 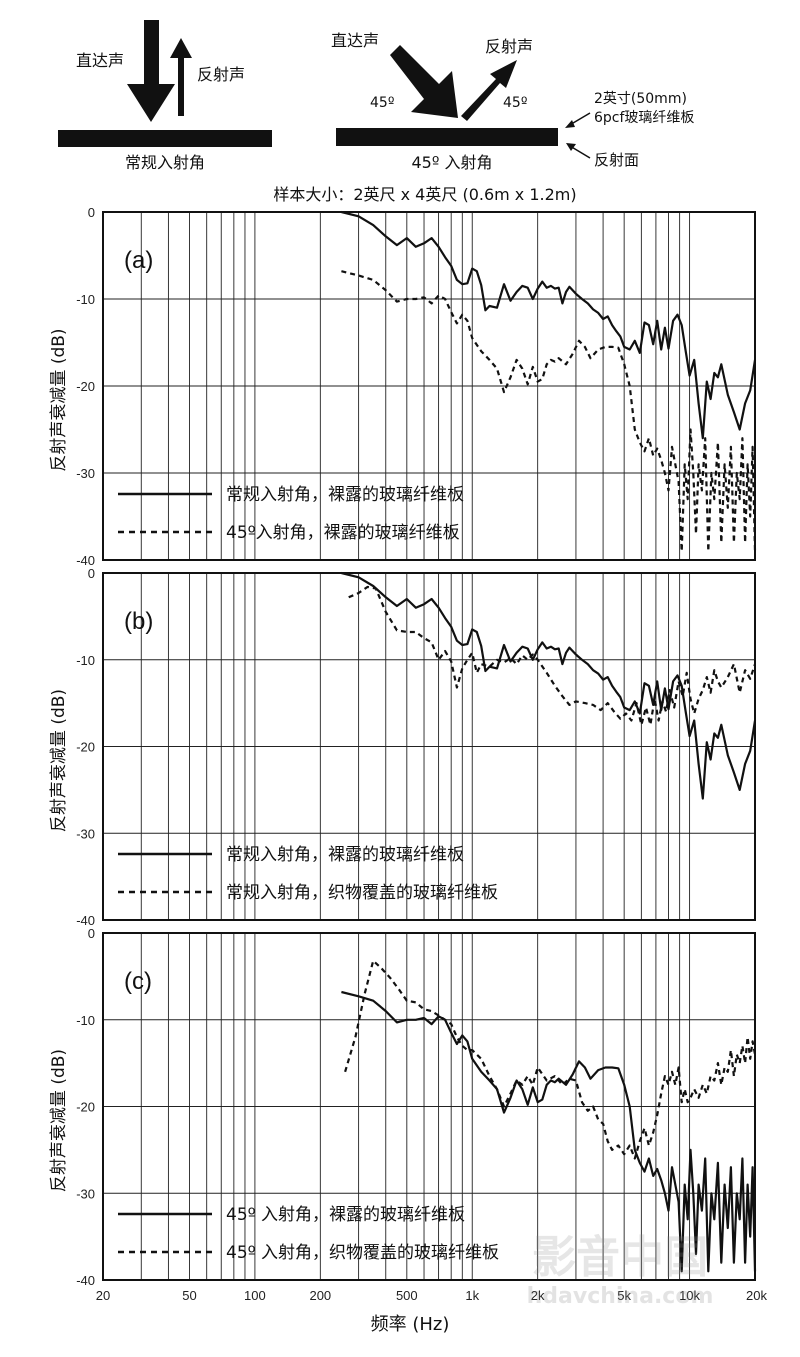 What do you see at coordinates (355, 40) in the screenshot?
I see `label-direct-sound-oblique: 直达声` at bounding box center [355, 40].